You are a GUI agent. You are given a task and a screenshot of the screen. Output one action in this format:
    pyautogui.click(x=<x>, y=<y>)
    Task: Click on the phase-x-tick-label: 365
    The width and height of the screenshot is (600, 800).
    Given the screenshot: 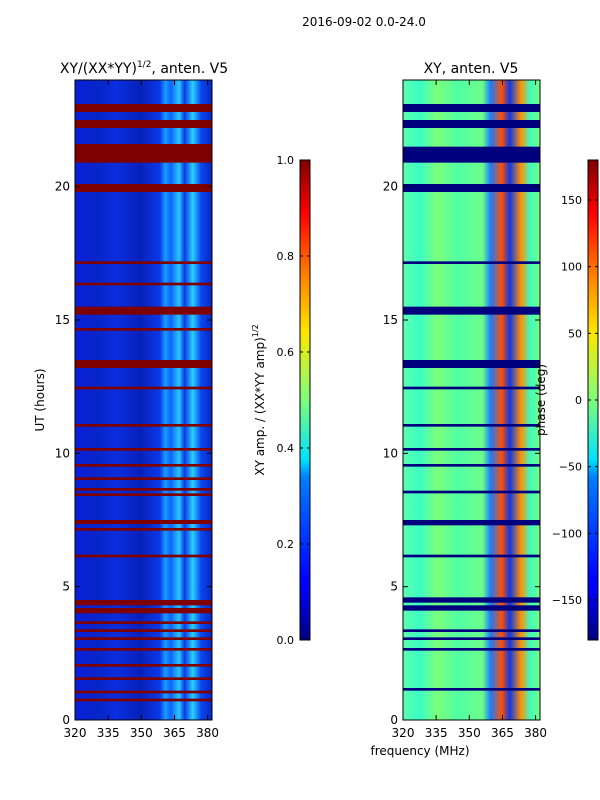 What is the action you would take?
    pyautogui.click(x=502, y=733)
    